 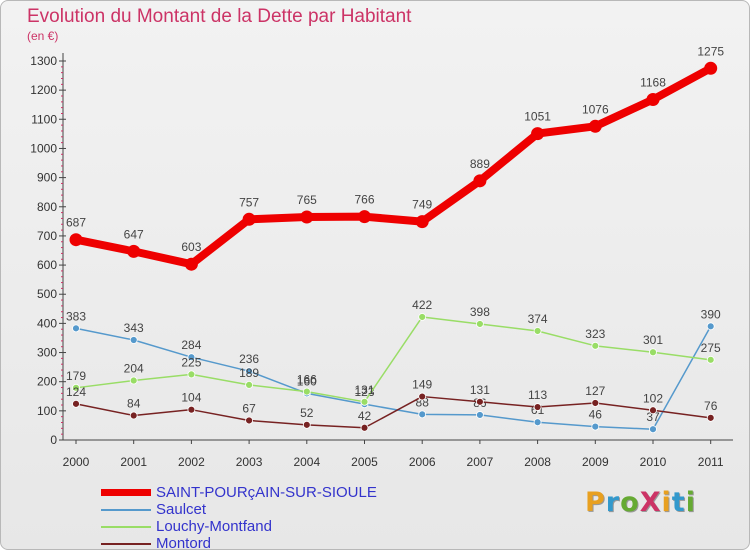 What do you see at coordinates (538, 319) in the screenshot?
I see `data-label: 374` at bounding box center [538, 319].